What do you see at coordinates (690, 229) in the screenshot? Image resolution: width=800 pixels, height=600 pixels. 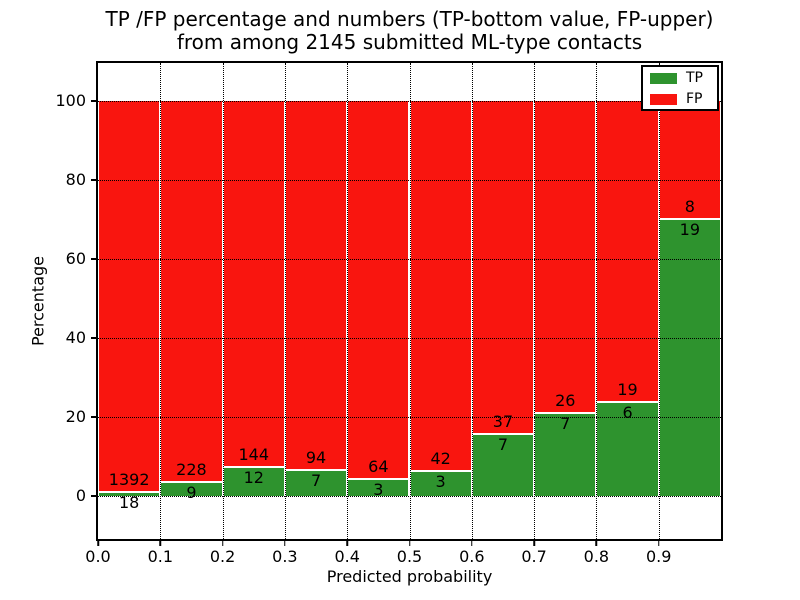 I see `tp-count-label: 19` at bounding box center [690, 229].